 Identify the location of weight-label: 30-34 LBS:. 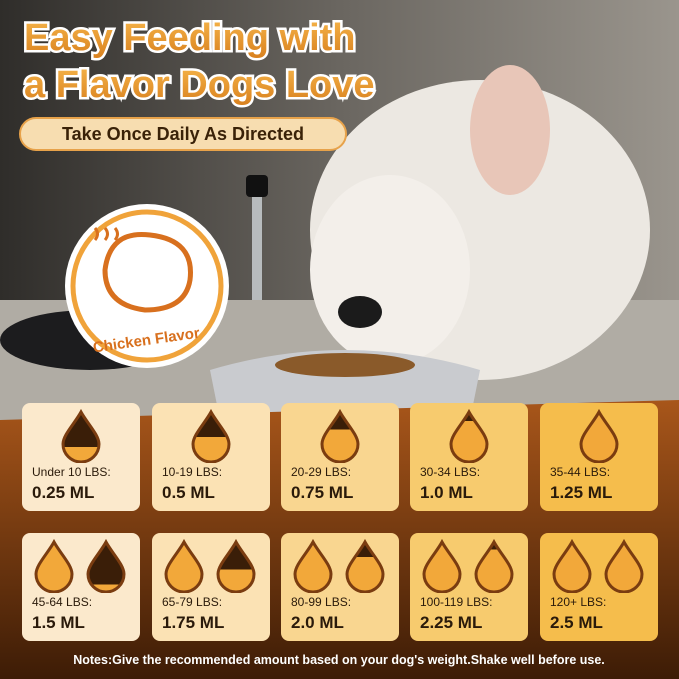
(450, 472).